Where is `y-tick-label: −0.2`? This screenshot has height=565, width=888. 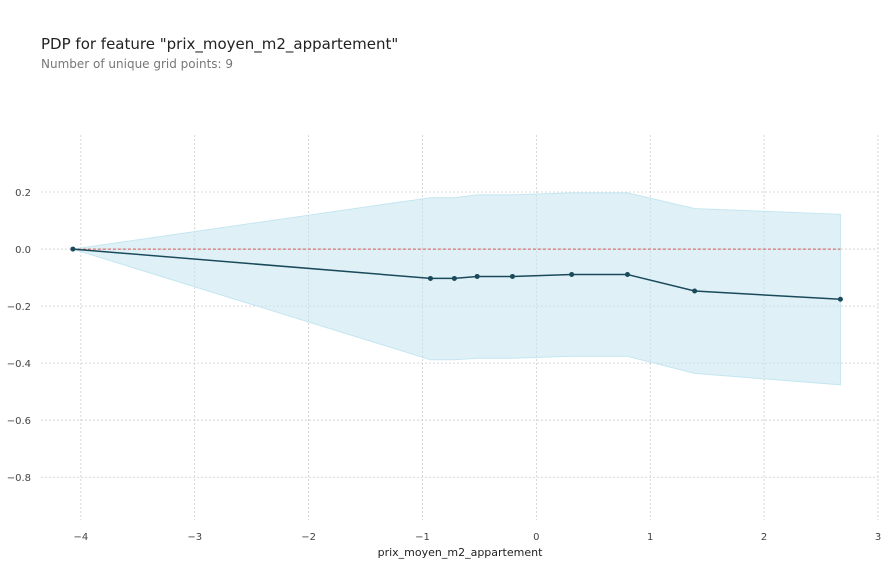
y-tick-label: −0.2 is located at coordinates (19, 307).